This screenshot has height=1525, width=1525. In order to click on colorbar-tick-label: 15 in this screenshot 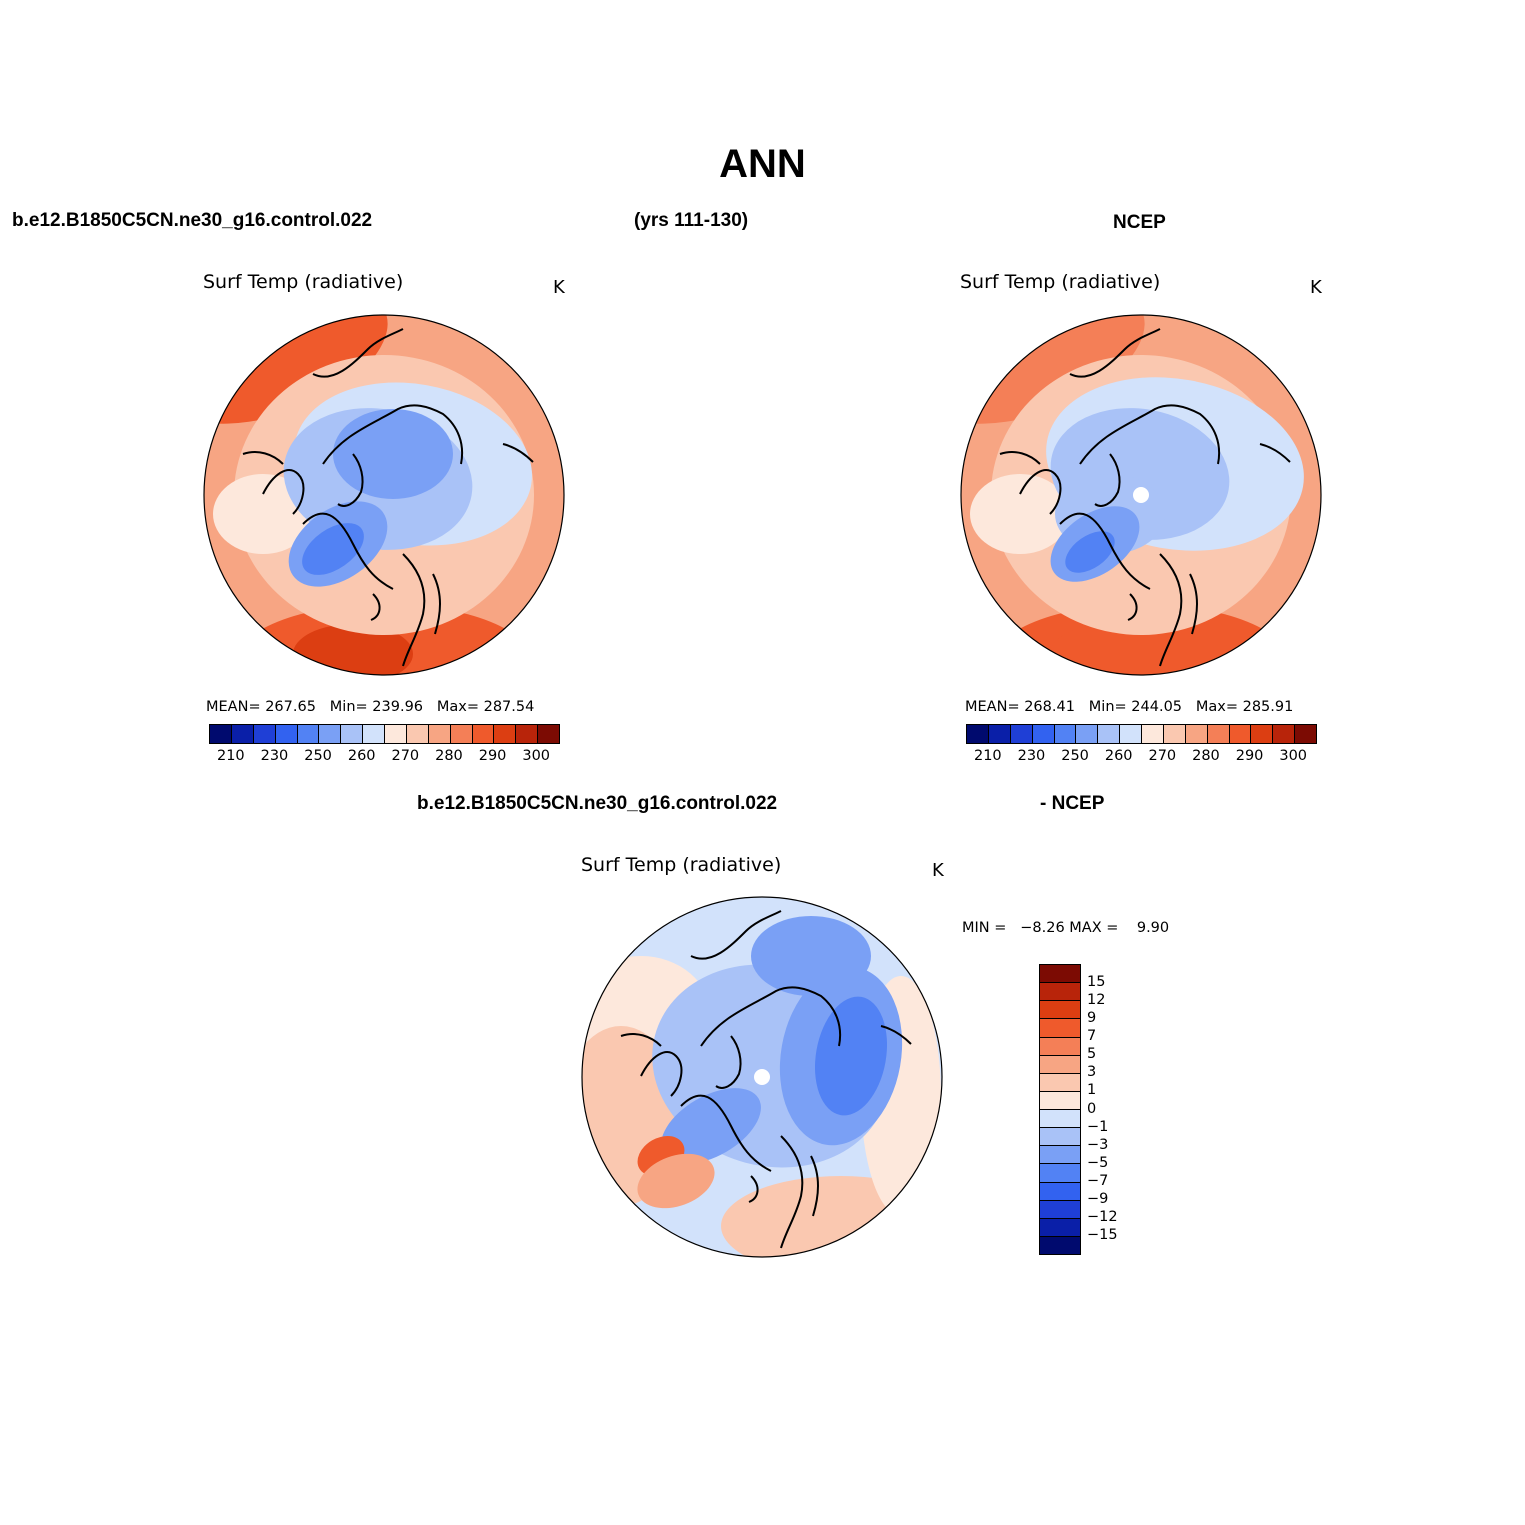, I will do `click(1096, 982)`.